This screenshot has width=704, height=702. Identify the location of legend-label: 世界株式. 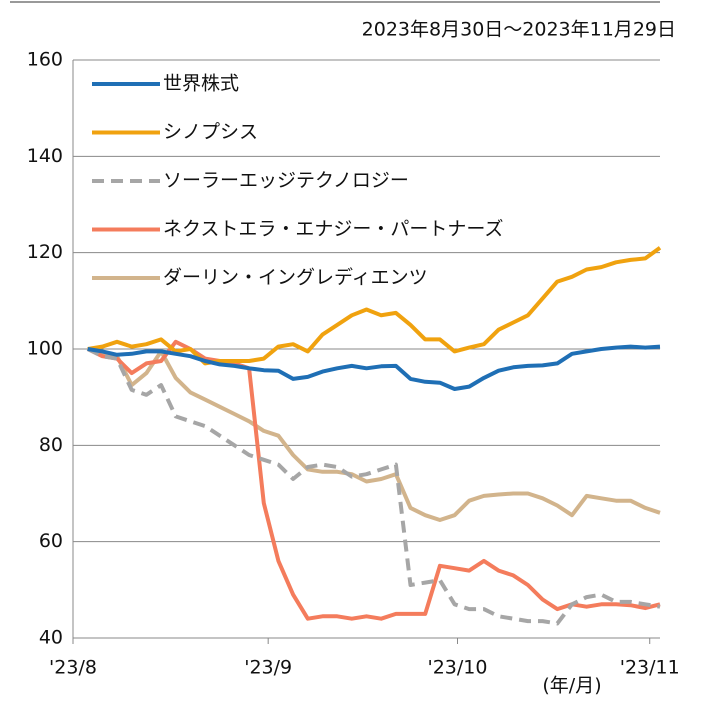
(201, 84).